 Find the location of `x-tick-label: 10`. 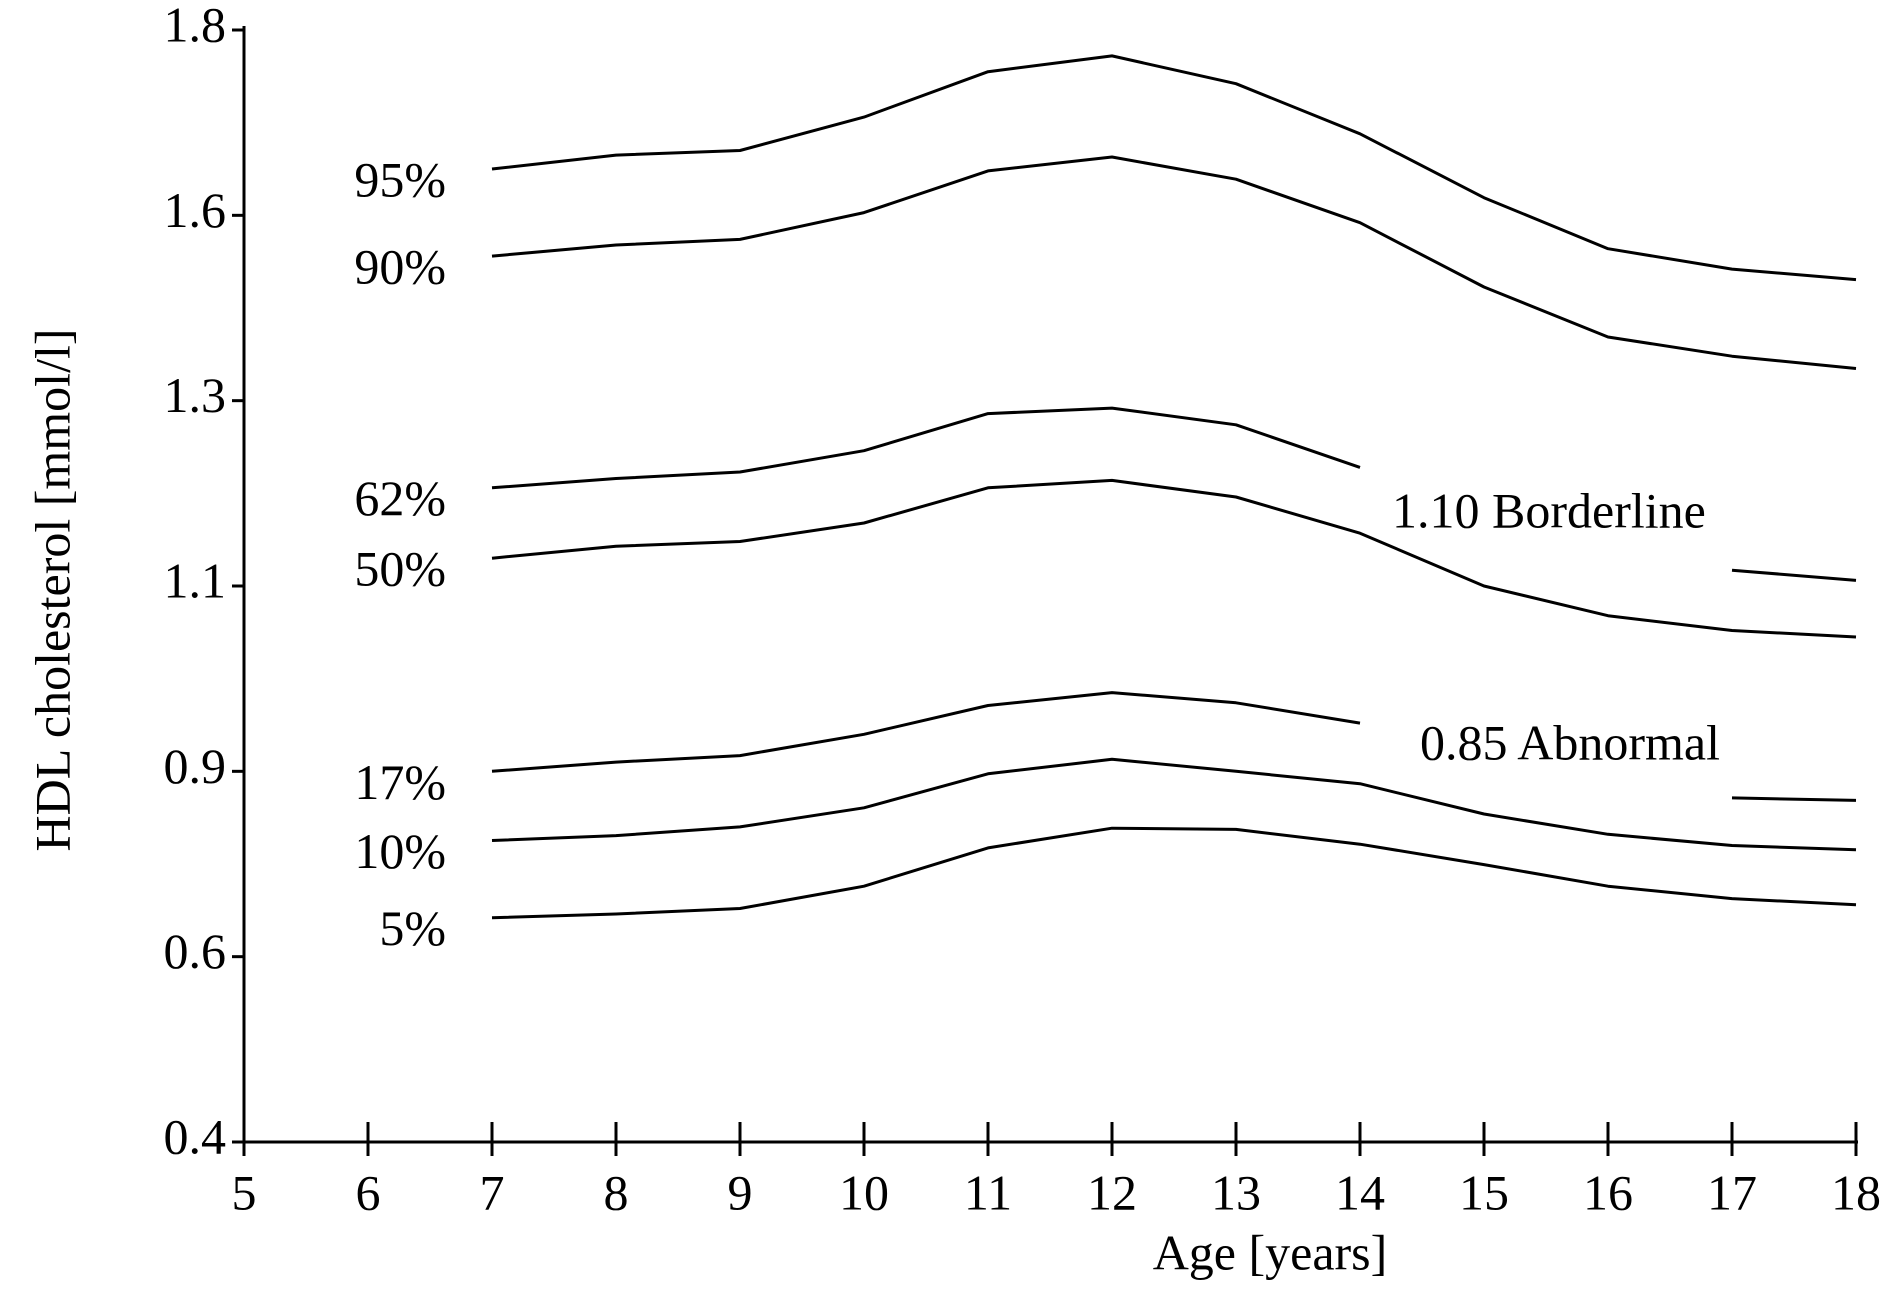

x-tick-label: 10 is located at coordinates (864, 1192).